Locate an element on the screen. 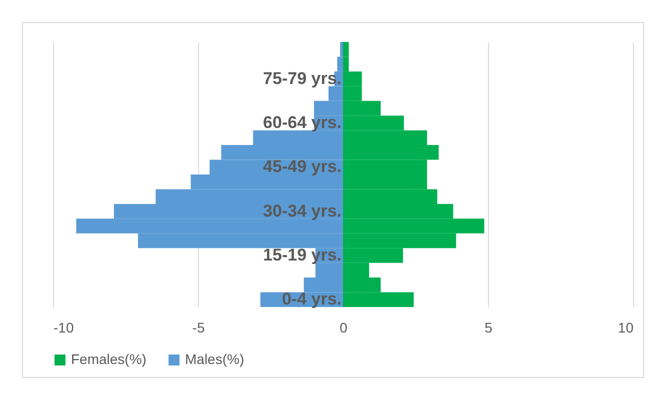 The image size is (663, 416). y-tick-label: 0-4 yrs. is located at coordinates (312, 299).